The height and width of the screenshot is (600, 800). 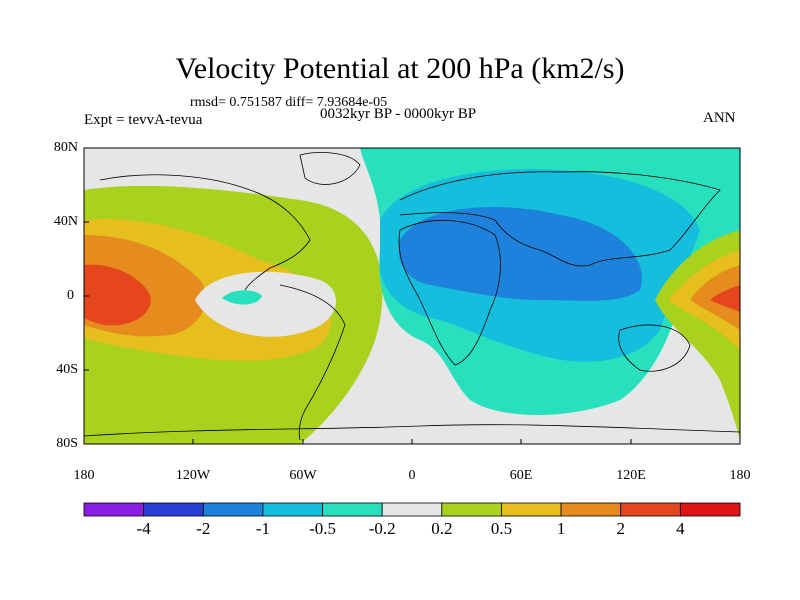 What do you see at coordinates (719, 118) in the screenshot?
I see `season-label: ANN` at bounding box center [719, 118].